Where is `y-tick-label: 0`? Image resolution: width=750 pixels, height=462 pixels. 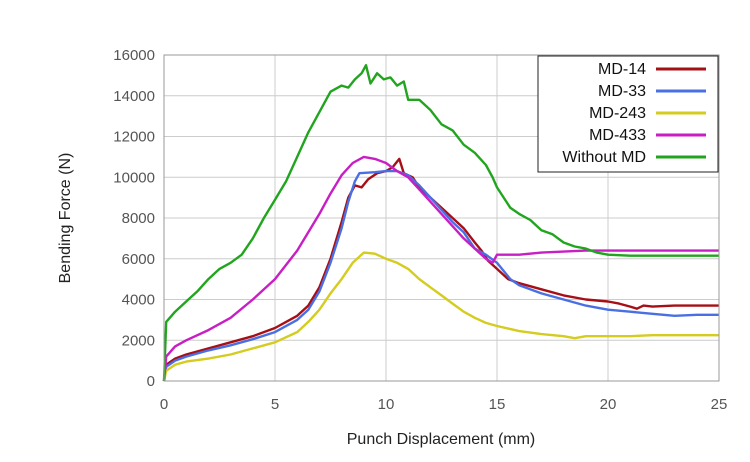 y-tick-label: 0 is located at coordinates (151, 381).